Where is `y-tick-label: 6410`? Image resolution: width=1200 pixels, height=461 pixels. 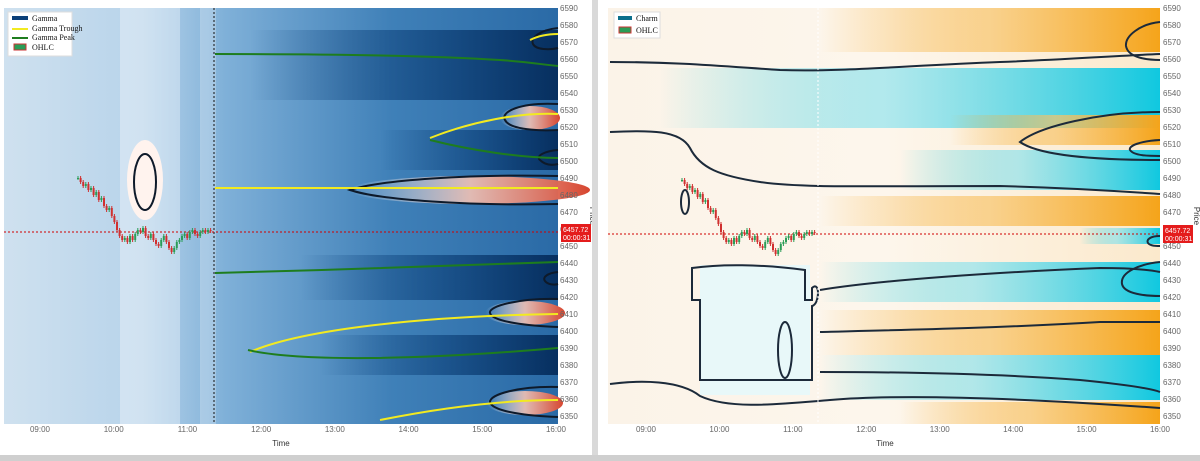 y-tick-label: 6410 is located at coordinates (569, 314).